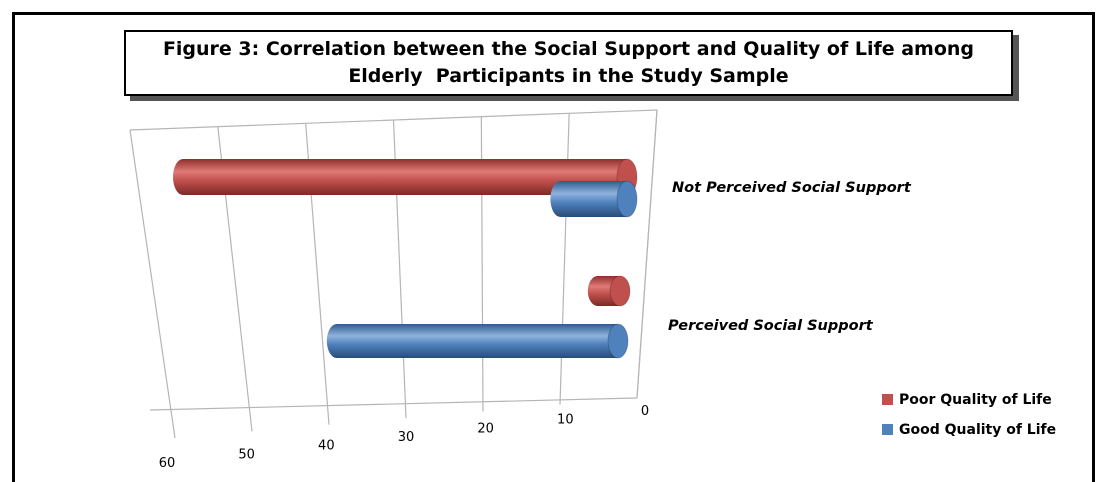 This screenshot has width=1107, height=482. What do you see at coordinates (975, 400) in the screenshot?
I see `legend-label: Poor Quality of Life` at bounding box center [975, 400].